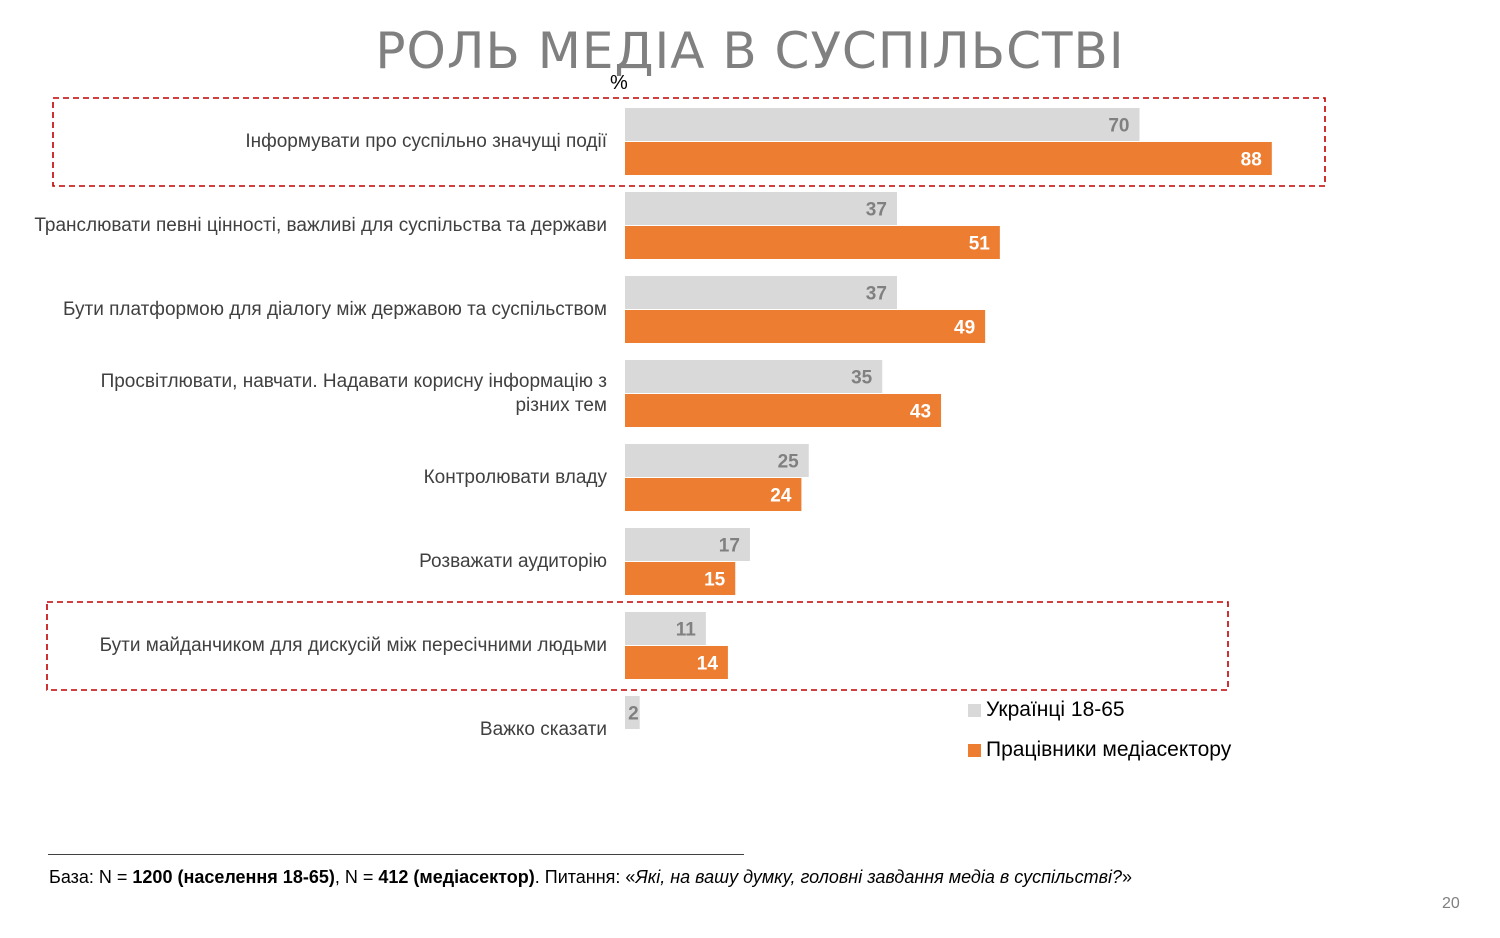 This screenshot has height=938, width=1500. I want to click on category-label: Розважати аудиторію, so click(513, 561).